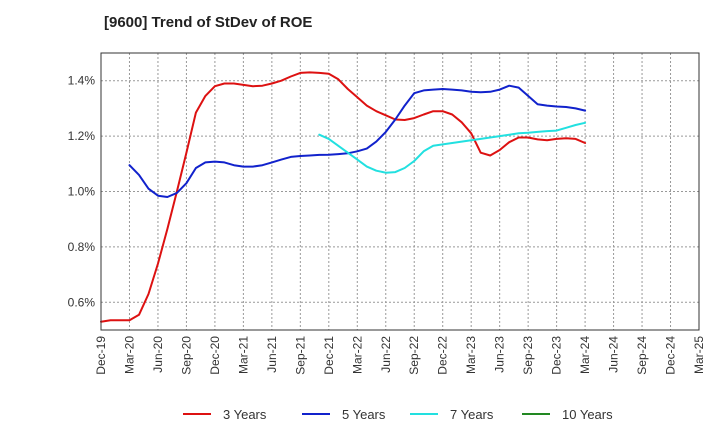 The width and height of the screenshot is (720, 440). What do you see at coordinates (129, 355) in the screenshot?
I see `x-tick-label: Mar-20` at bounding box center [129, 355].